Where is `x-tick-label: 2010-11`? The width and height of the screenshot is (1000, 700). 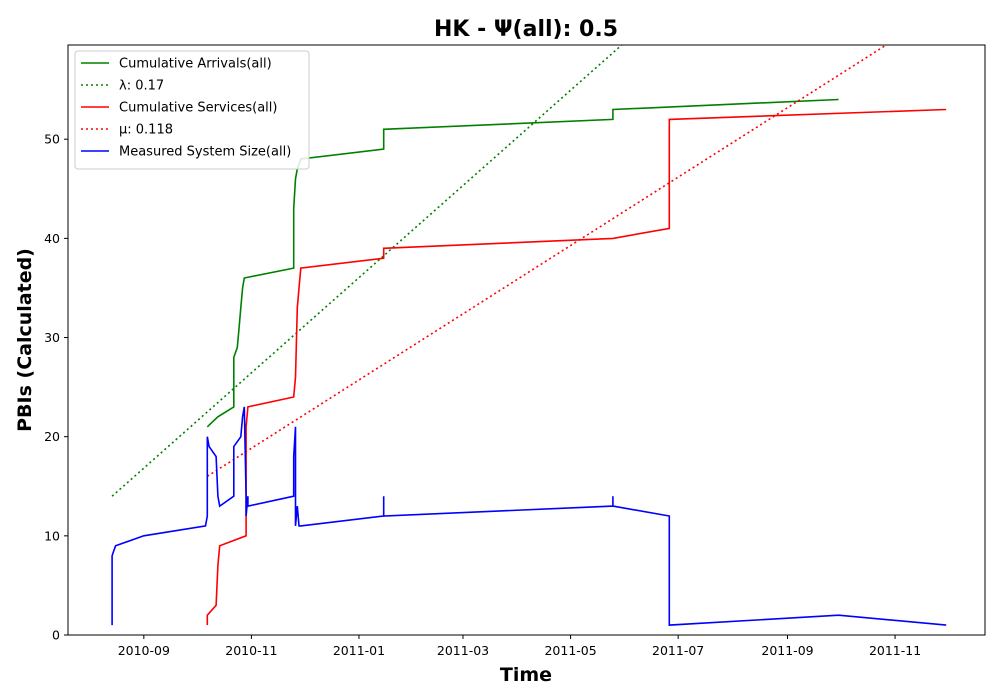 x-tick-label: 2010-11 is located at coordinates (251, 650).